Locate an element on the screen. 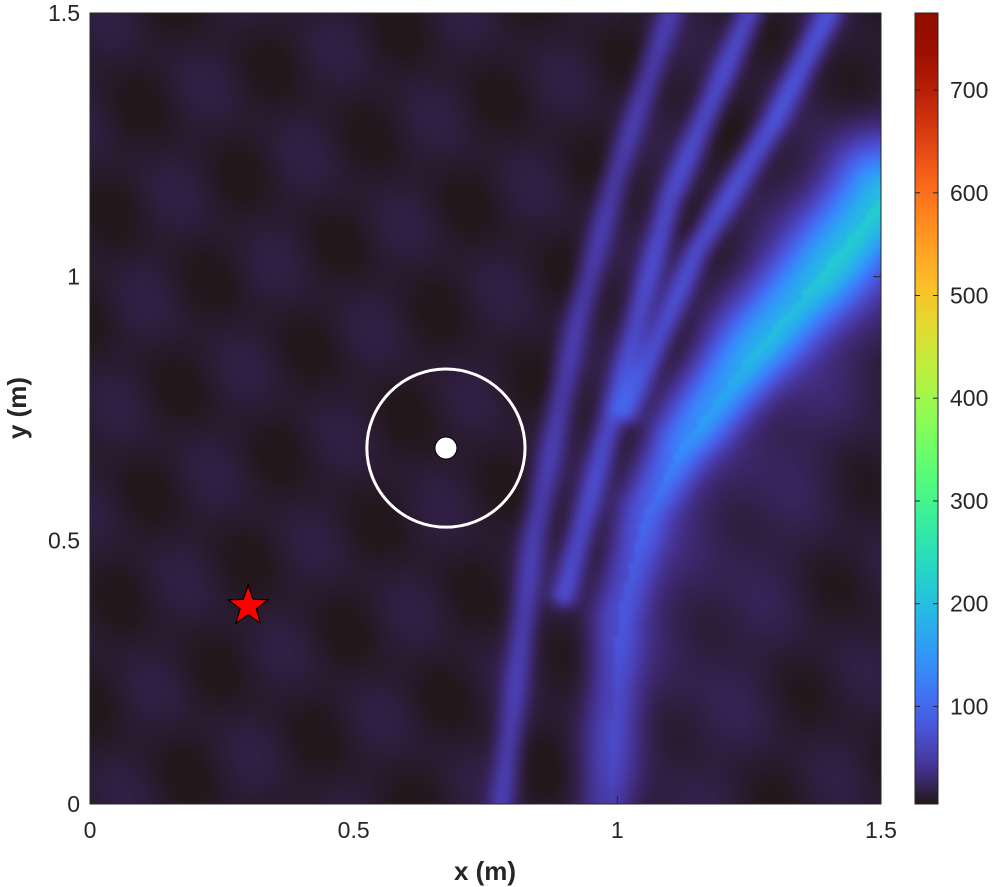 This screenshot has height=887, width=996. x-tick-label: 0 is located at coordinates (90, 830).